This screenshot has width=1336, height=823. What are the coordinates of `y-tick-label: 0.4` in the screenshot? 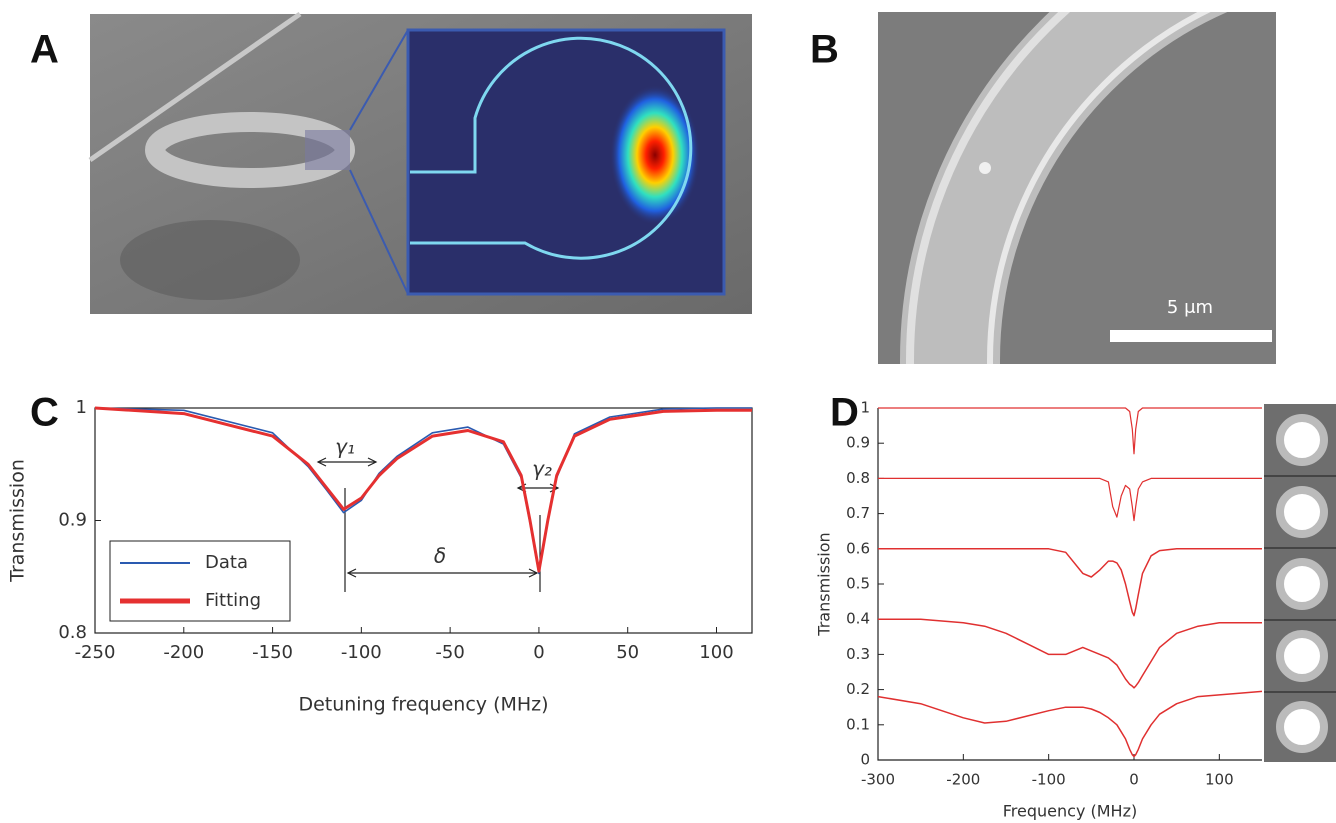 It's located at (858, 619).